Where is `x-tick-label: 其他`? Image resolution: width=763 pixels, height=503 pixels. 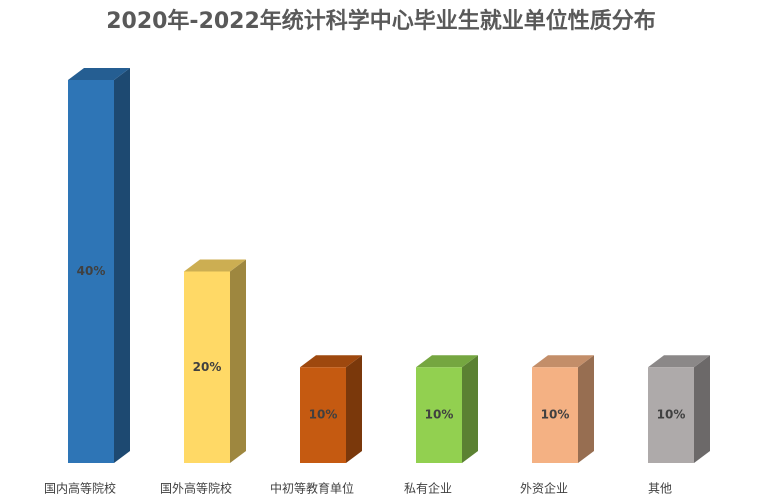
x-tick-label: 其他 is located at coordinates (660, 489).